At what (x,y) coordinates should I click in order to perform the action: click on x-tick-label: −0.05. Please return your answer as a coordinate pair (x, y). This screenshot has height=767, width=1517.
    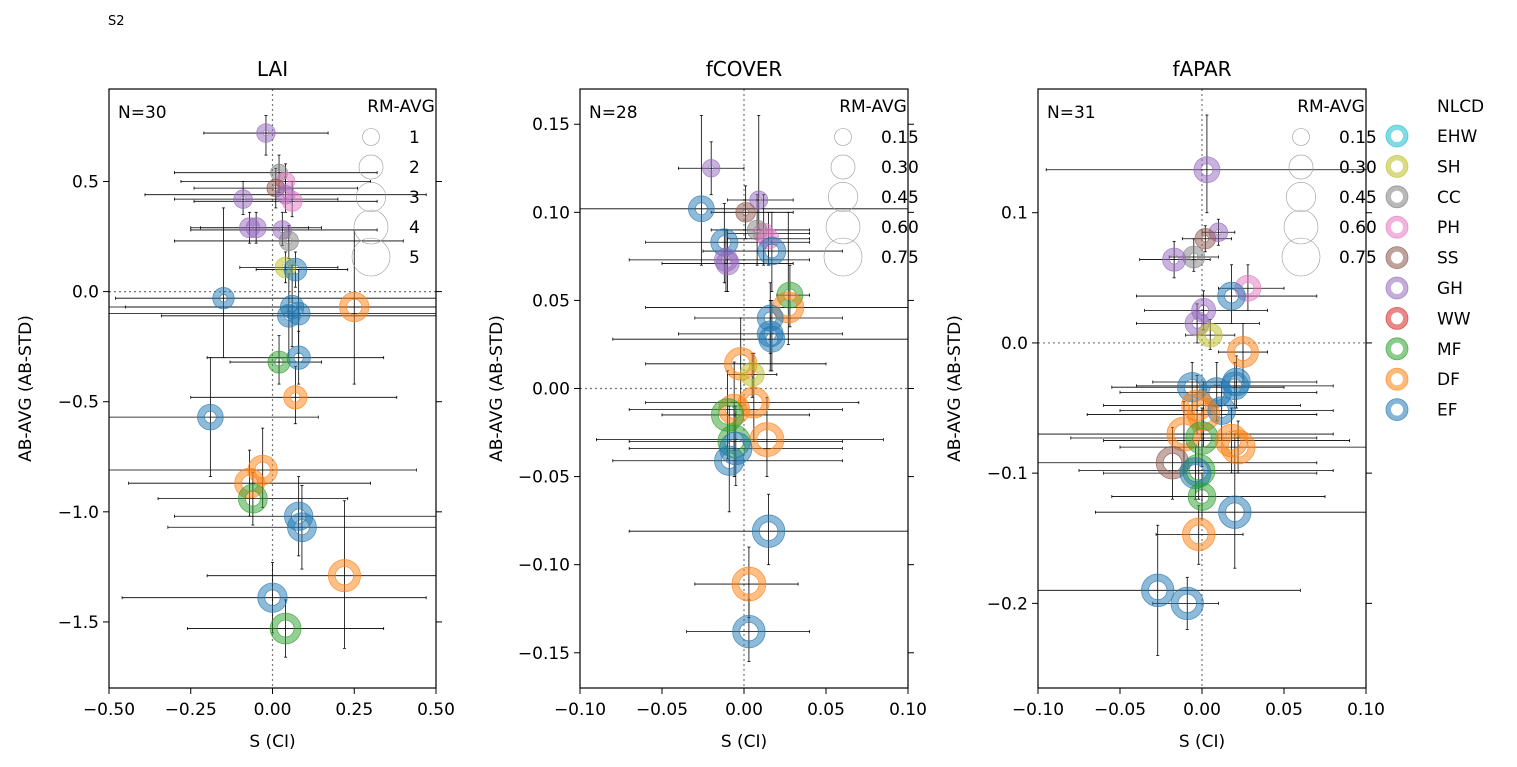
    Looking at the image, I should click on (662, 710).